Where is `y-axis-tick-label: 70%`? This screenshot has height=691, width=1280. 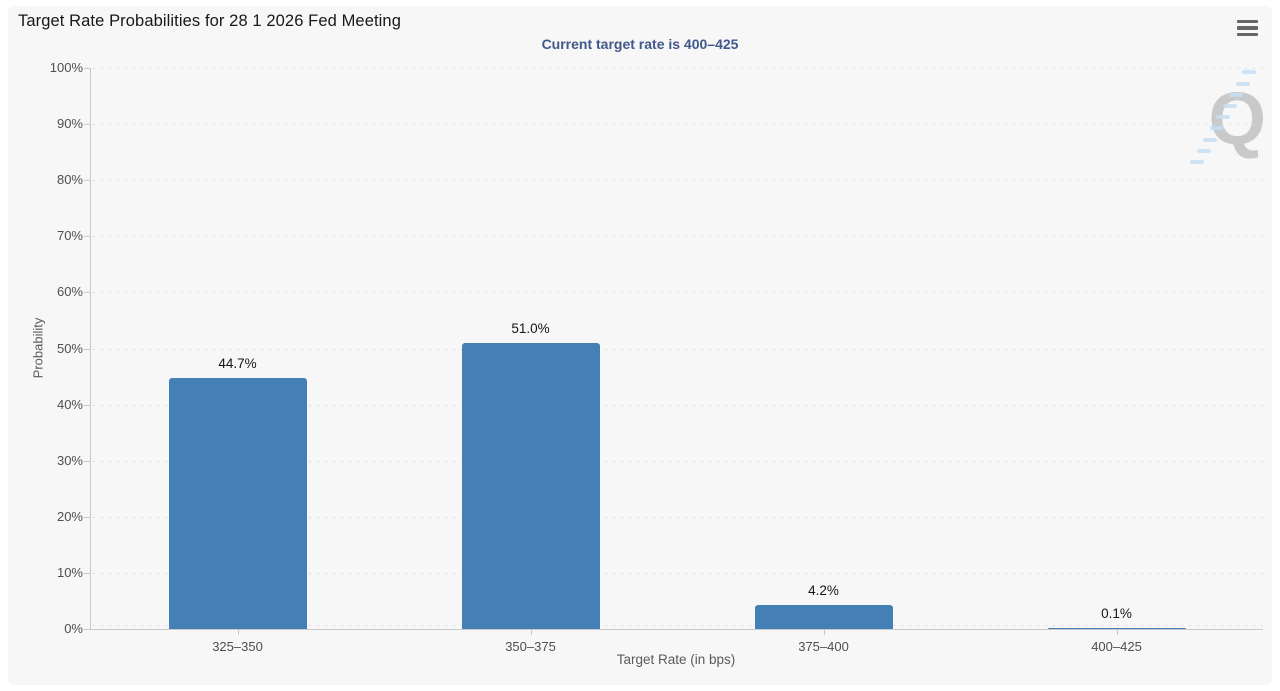 y-axis-tick-label: 70% is located at coordinates (69, 236).